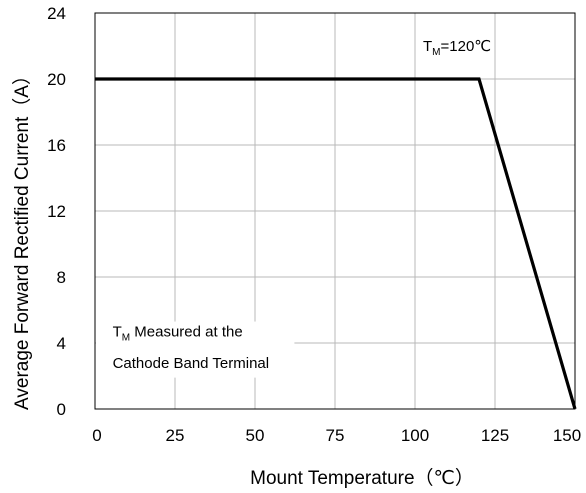 This screenshot has width=586, height=493. I want to click on x-tick-label-2: 50, so click(255, 435).